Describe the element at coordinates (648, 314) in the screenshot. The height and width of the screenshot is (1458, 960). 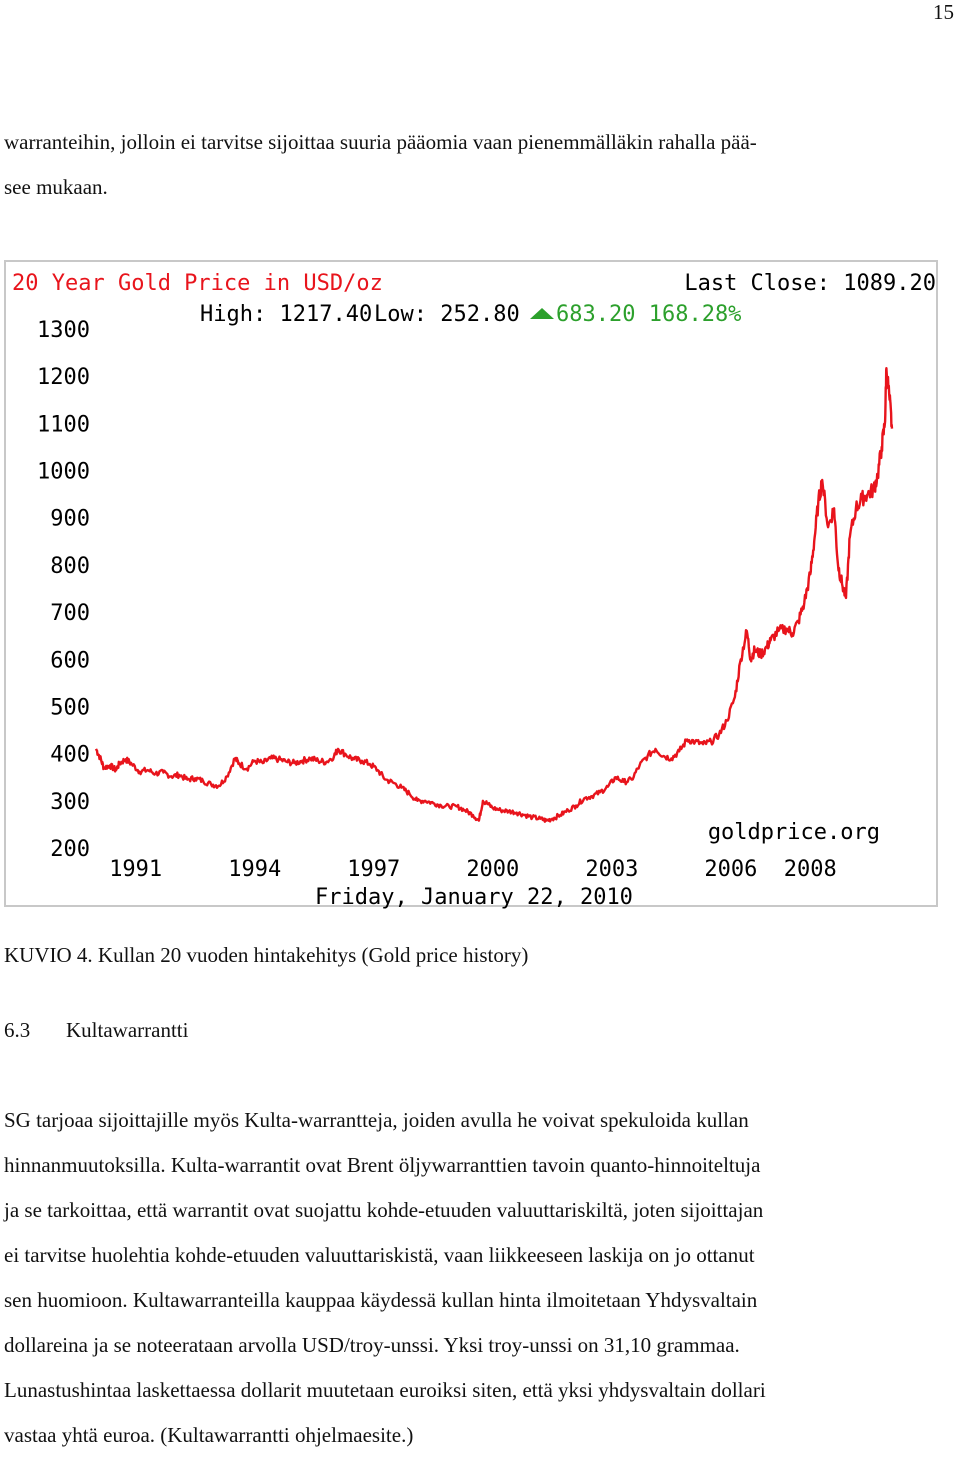
I see `chart-change: 683.20 168.28%` at that location.